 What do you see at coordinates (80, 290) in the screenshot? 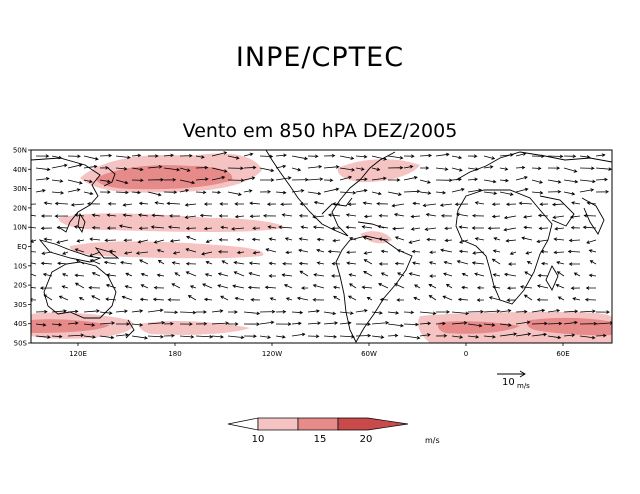
I see `coast-australia` at bounding box center [80, 290].